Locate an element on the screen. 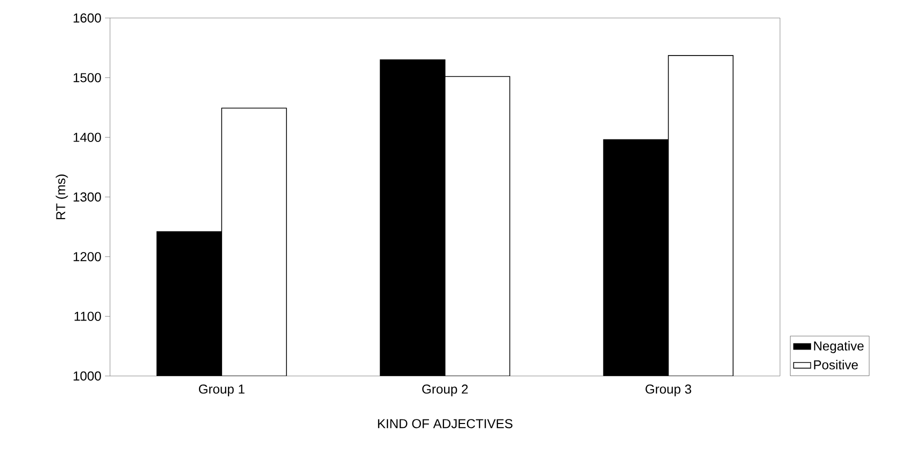 This screenshot has height=460, width=909. legend-label: Positive is located at coordinates (836, 365).